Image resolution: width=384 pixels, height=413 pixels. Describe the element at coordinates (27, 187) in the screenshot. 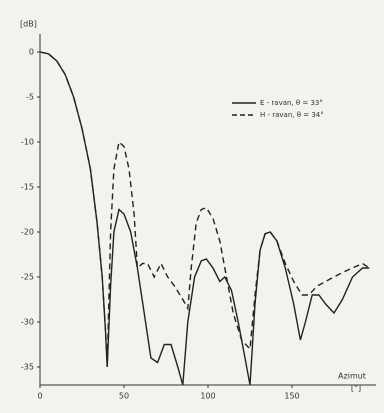

I see `y-tick-label: -15` at that location.